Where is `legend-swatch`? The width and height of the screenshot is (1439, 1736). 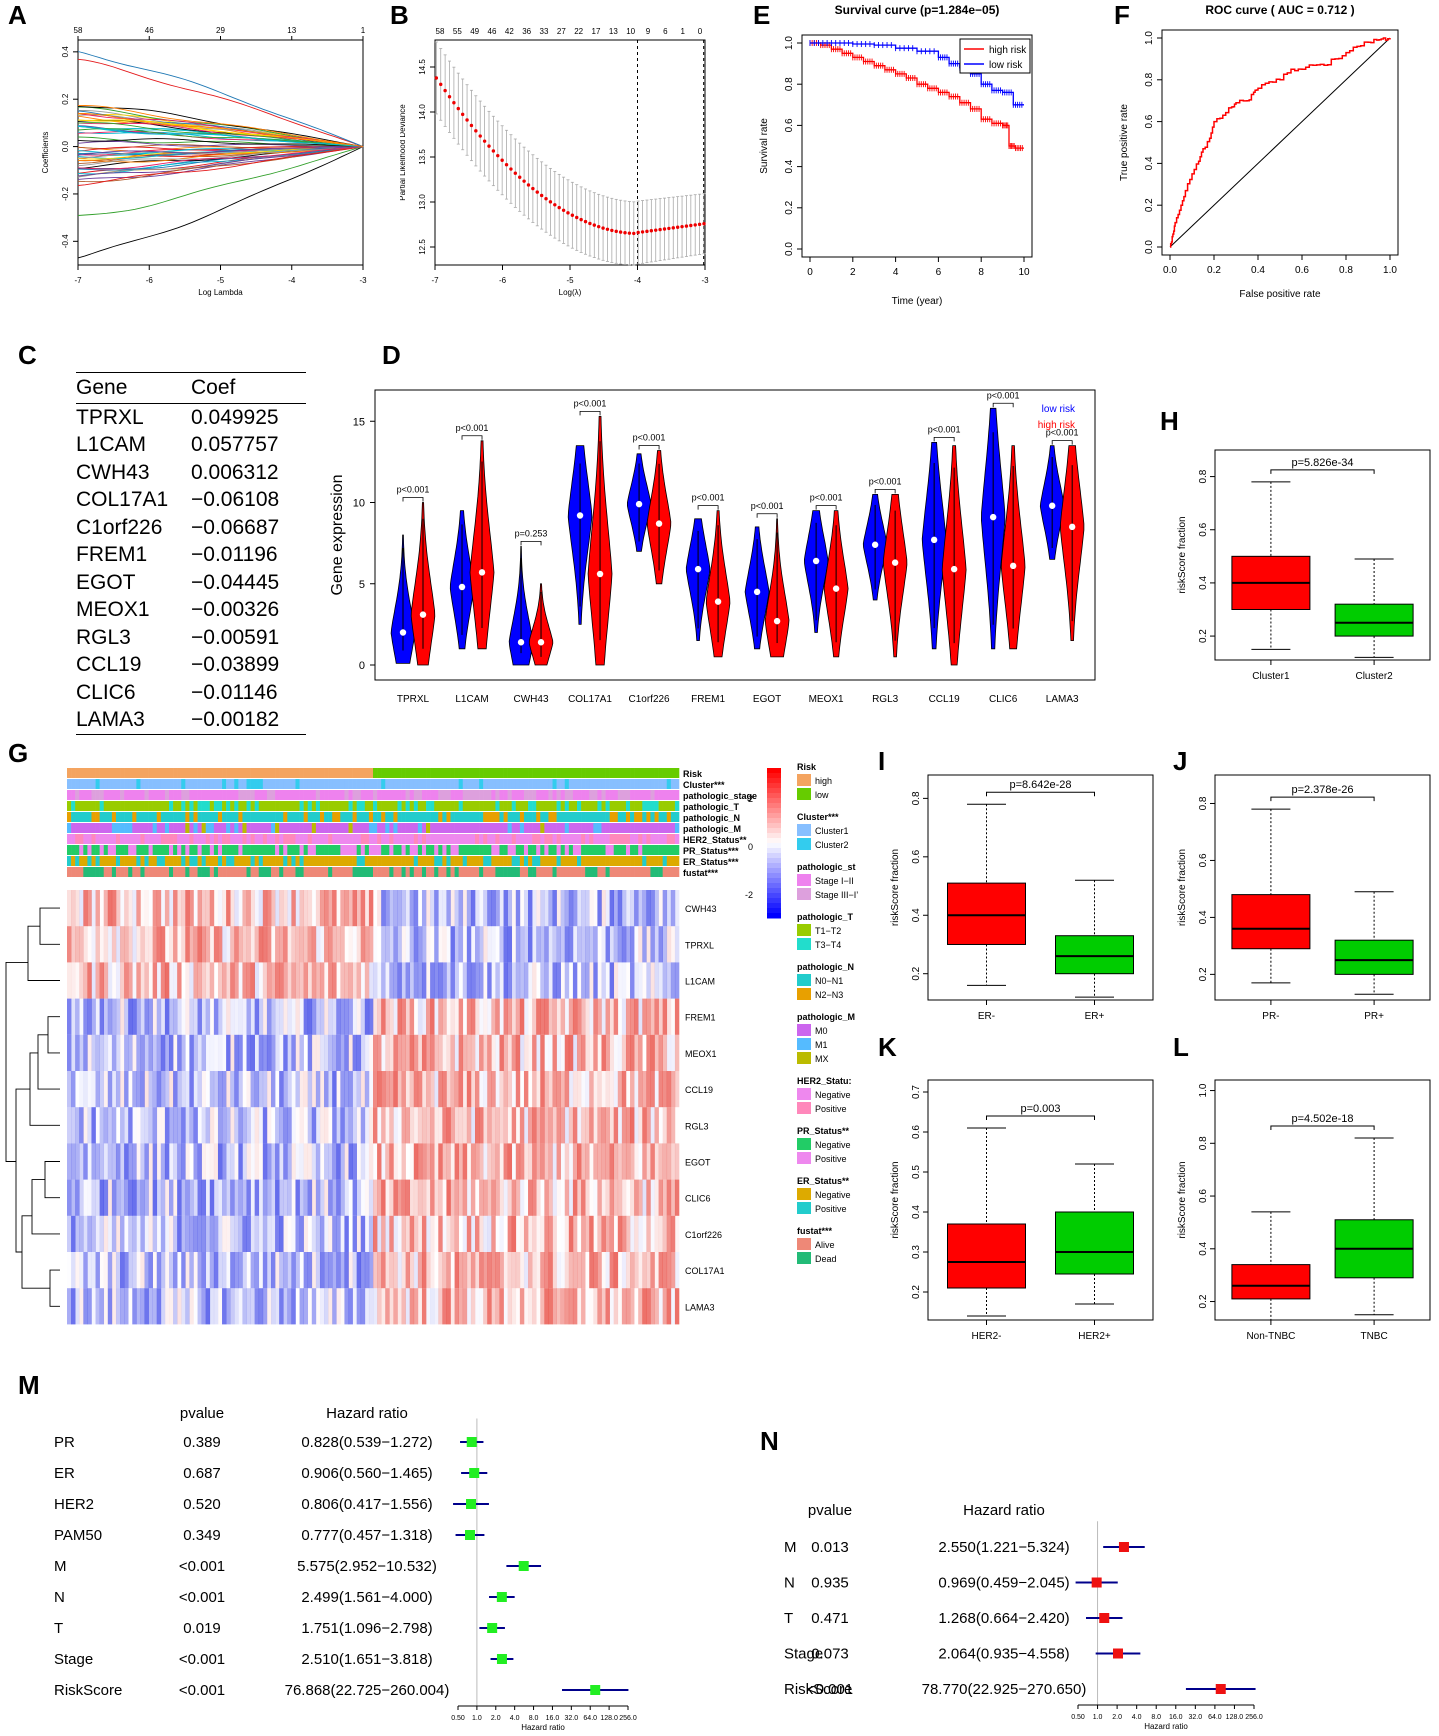
legend-swatch is located at coordinates (804, 780).